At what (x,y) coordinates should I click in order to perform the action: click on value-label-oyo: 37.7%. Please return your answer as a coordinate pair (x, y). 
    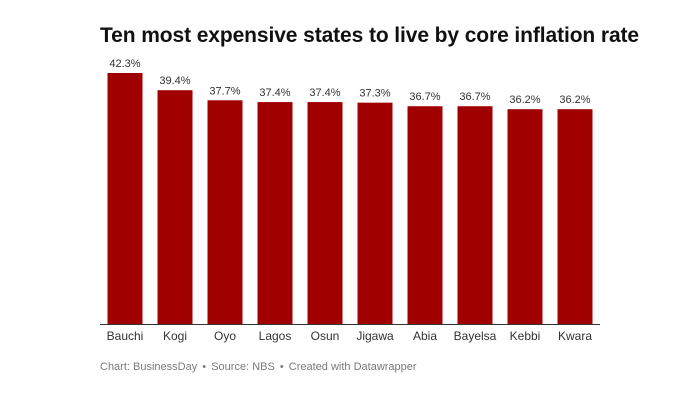
    Looking at the image, I should click on (224, 91).